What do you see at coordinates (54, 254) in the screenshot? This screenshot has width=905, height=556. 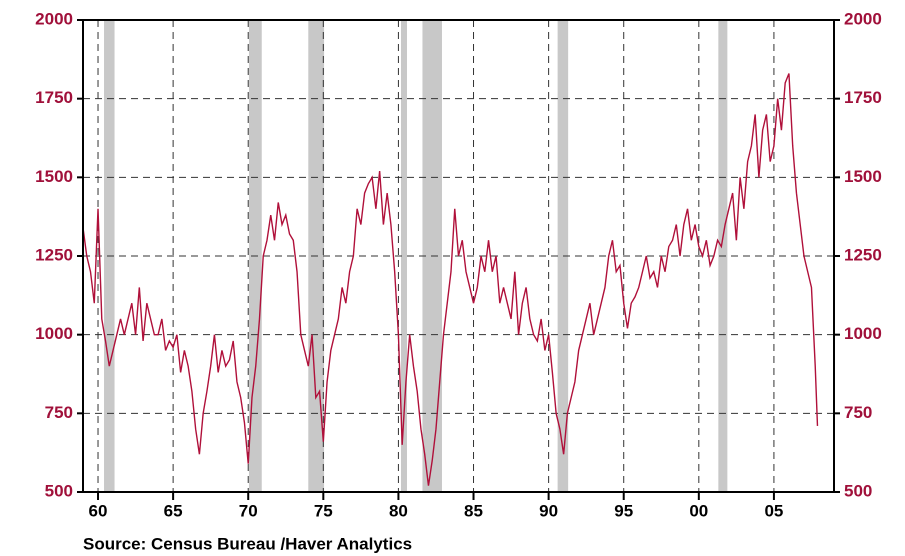 I see `y-tick-label: 1250` at bounding box center [54, 254].